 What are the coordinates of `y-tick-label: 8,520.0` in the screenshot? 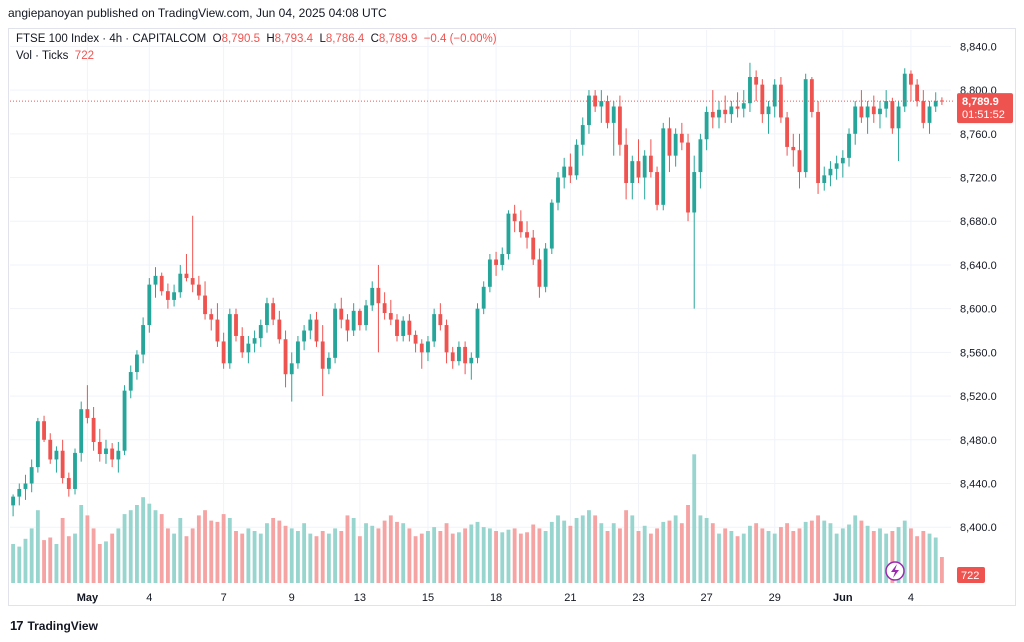 It's located at (978, 397).